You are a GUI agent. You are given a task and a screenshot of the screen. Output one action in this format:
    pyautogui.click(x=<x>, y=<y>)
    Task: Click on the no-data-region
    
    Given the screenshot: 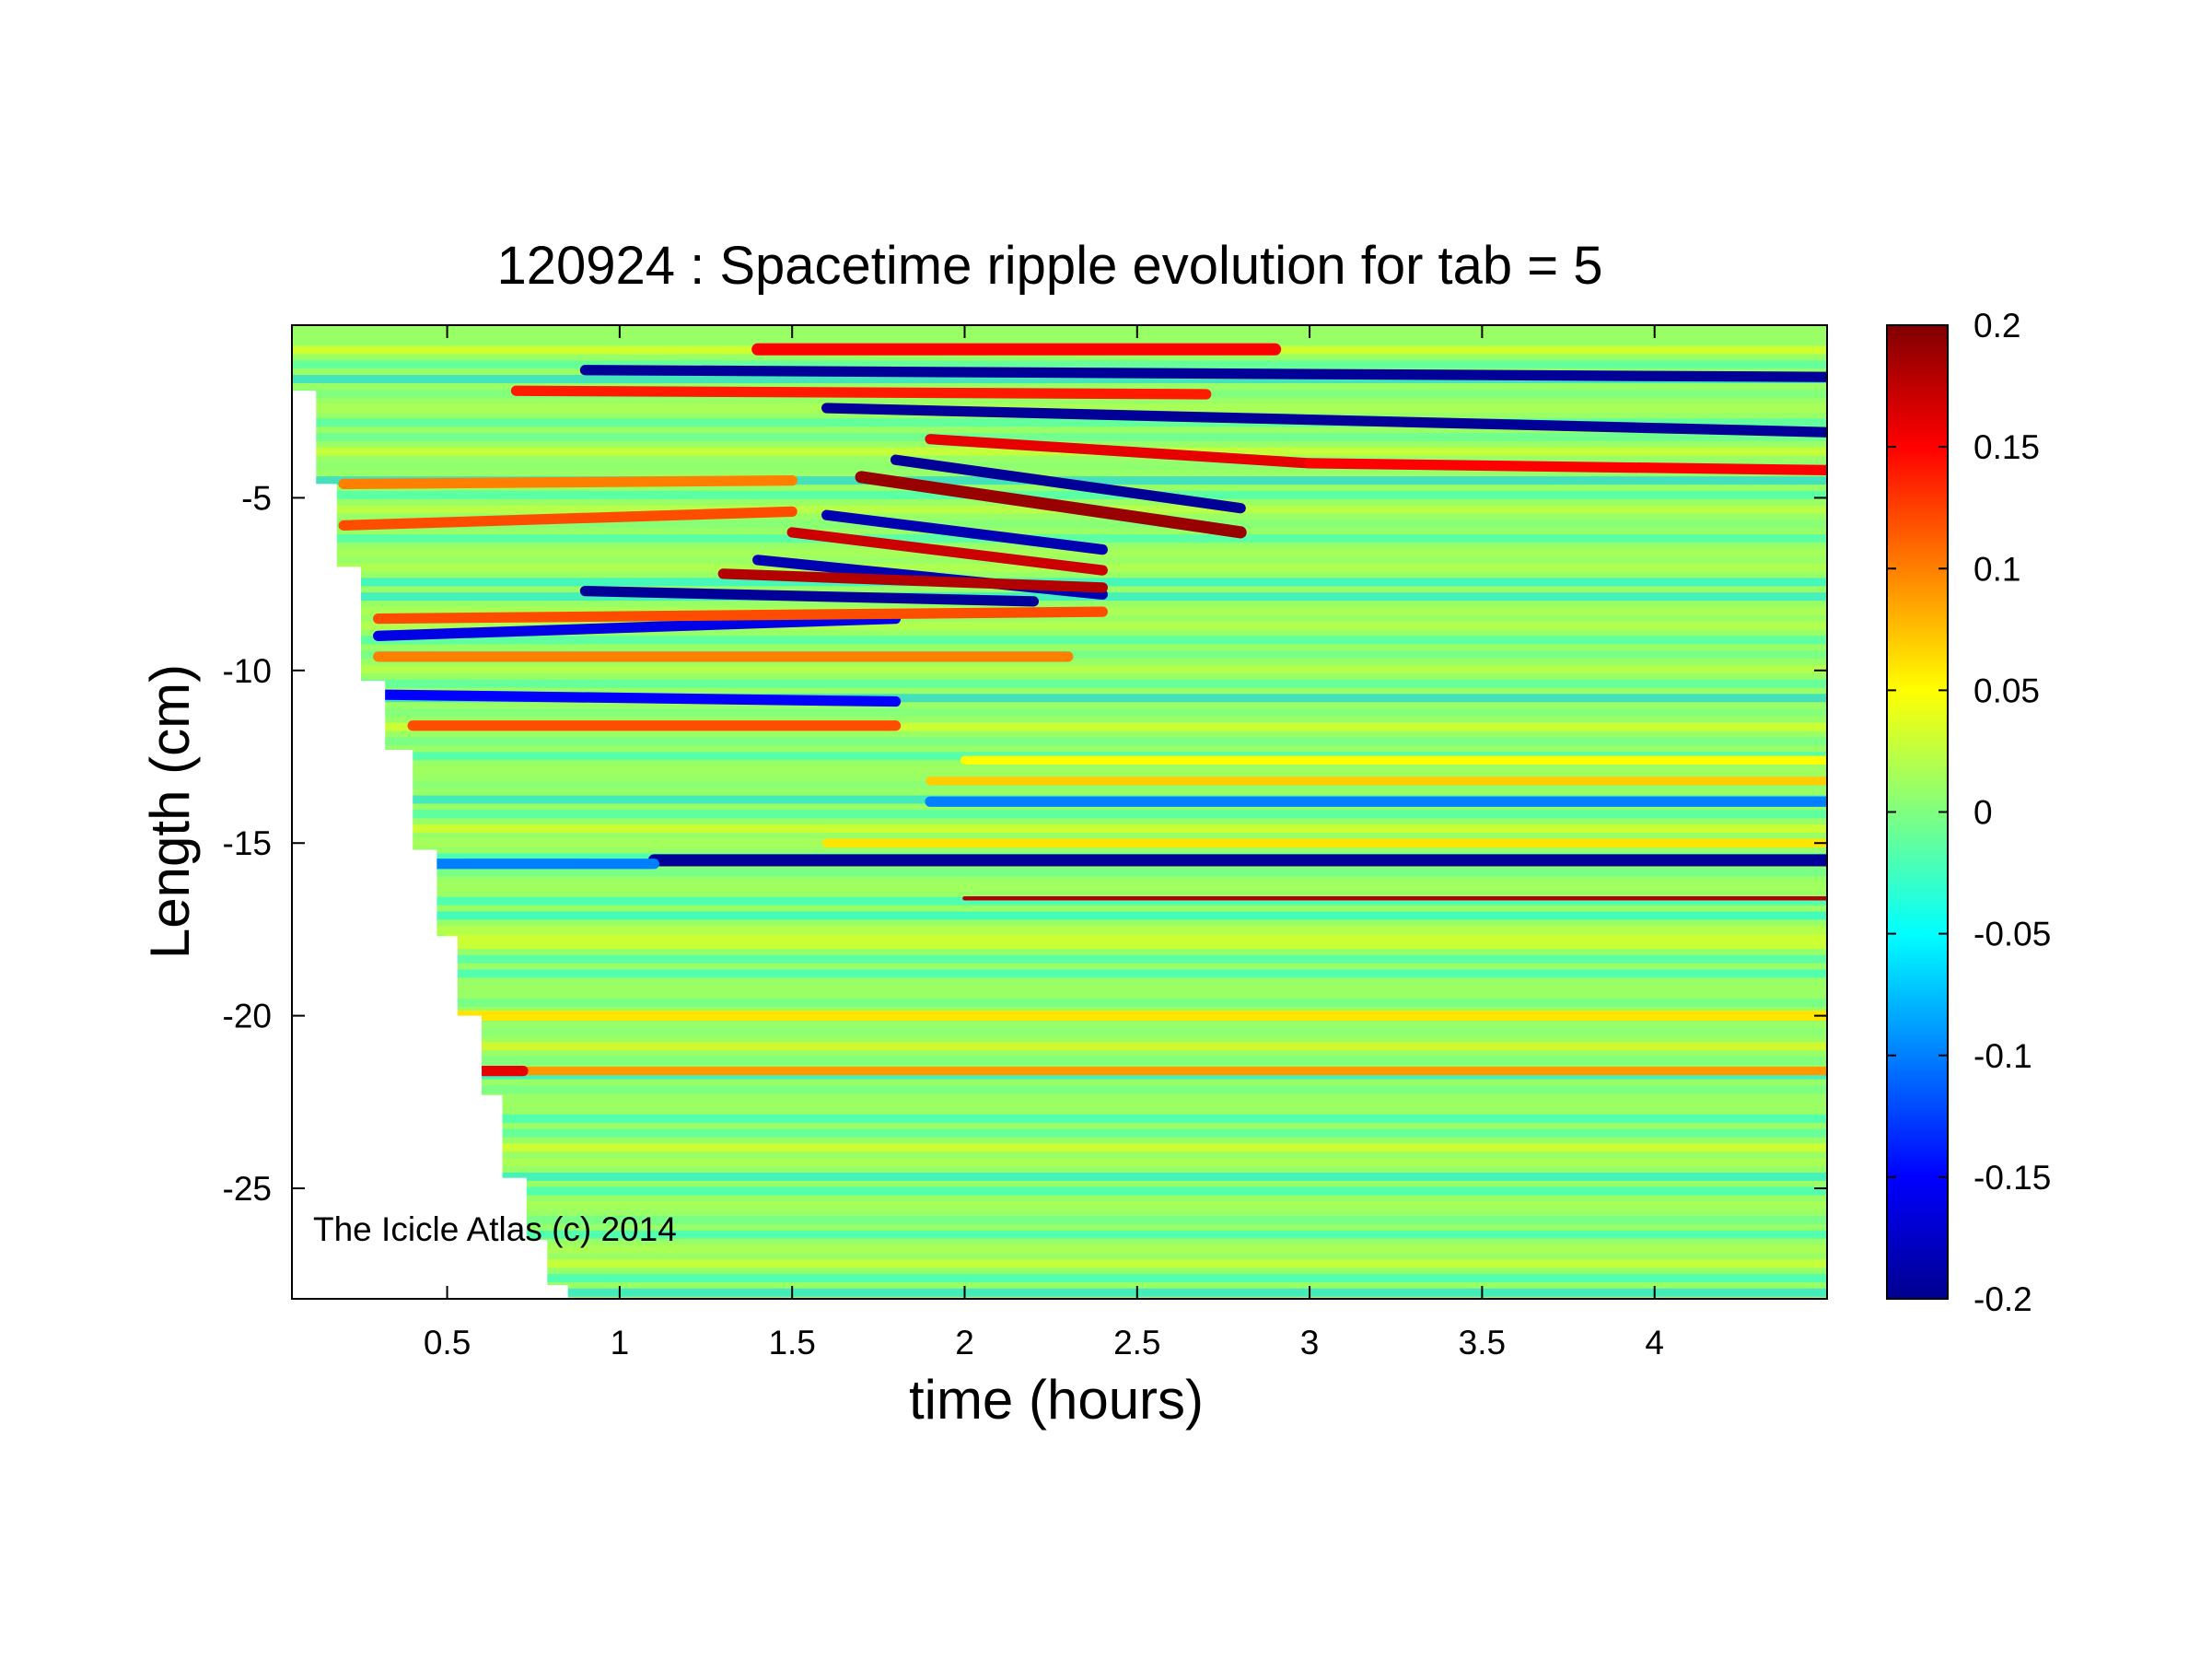 What is the action you would take?
    pyautogui.click(x=430, y=812)
    